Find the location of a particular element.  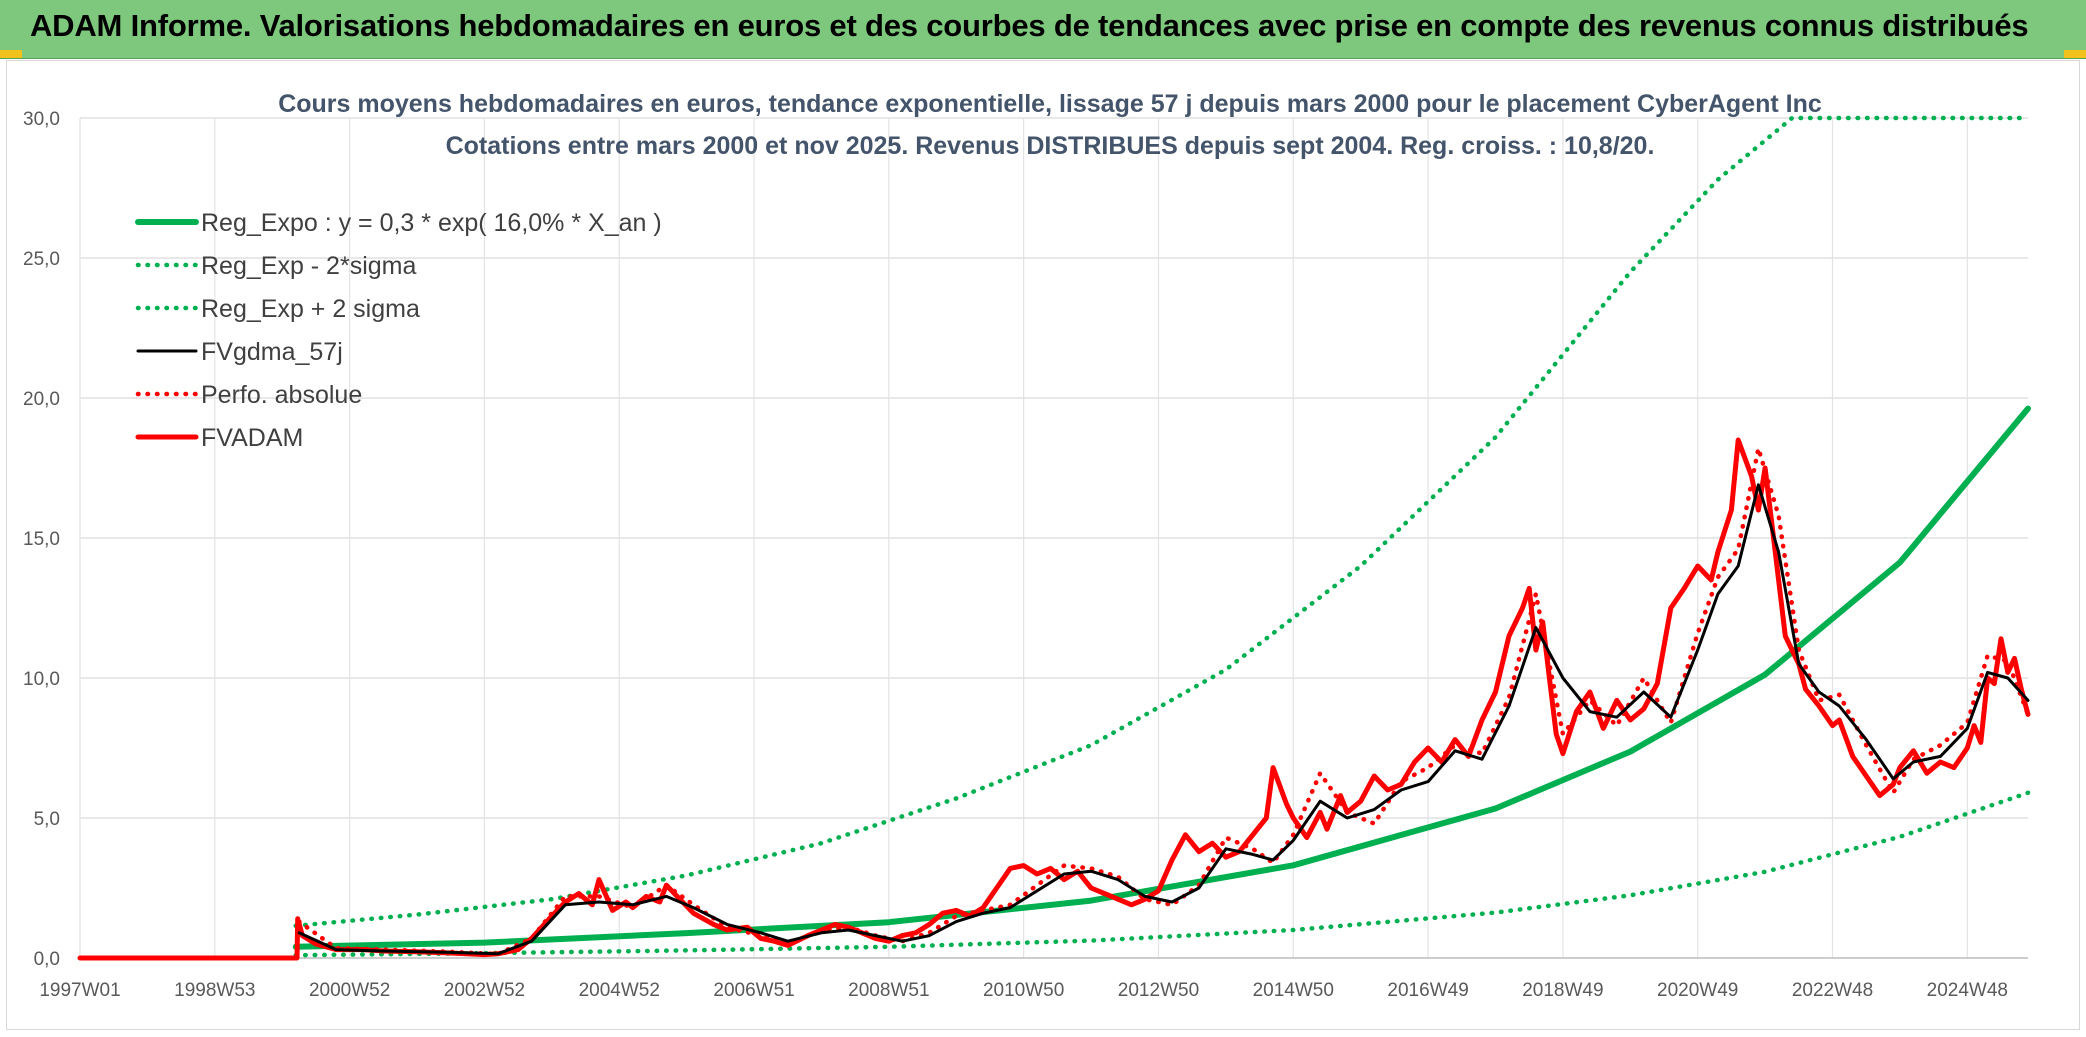

legend-label: FVADAM is located at coordinates (252, 438).